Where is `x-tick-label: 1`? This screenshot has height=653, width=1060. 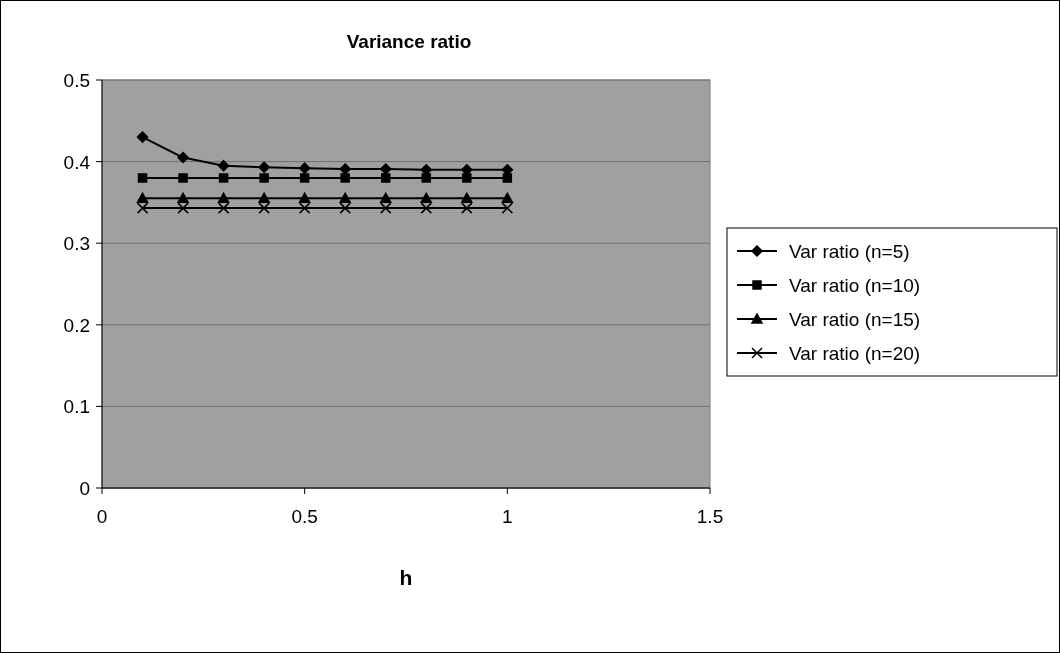 x-tick-label: 1 is located at coordinates (507, 516).